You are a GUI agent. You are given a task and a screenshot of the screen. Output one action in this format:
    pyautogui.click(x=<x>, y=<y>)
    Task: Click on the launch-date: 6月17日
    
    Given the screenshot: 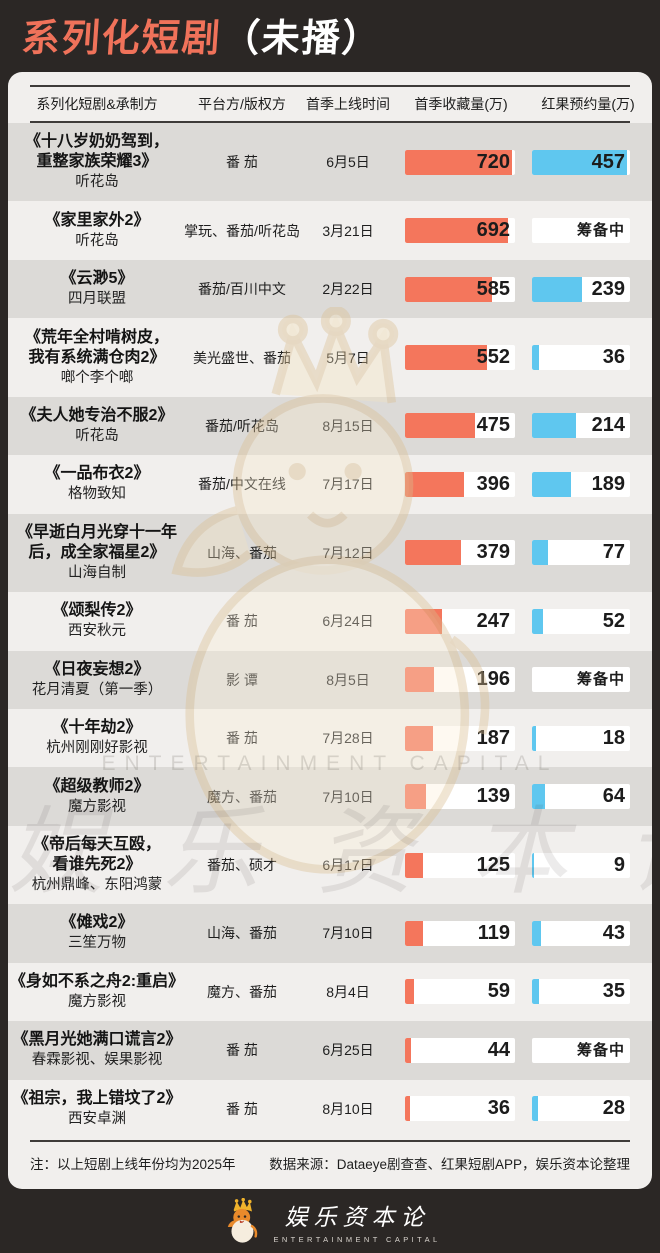 What is the action you would take?
    pyautogui.click(x=348, y=865)
    